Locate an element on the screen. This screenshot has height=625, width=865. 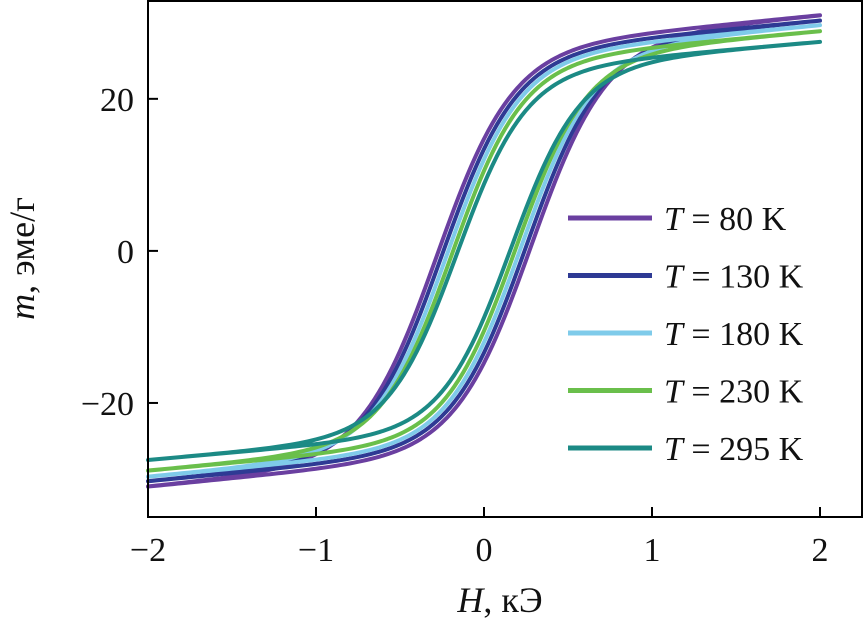
x-tick-label: 2 is located at coordinates (820, 550).